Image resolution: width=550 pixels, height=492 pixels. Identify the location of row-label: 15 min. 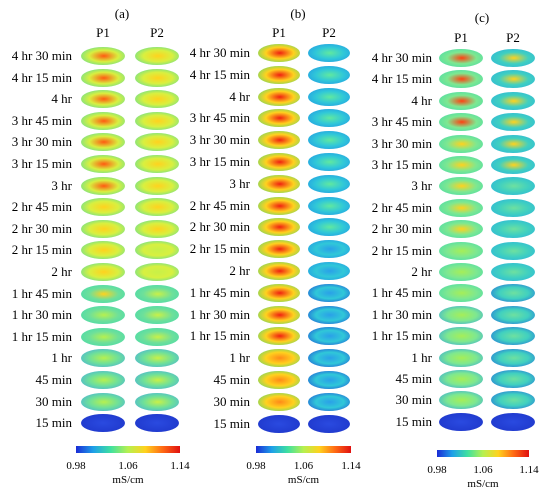
(231, 423).